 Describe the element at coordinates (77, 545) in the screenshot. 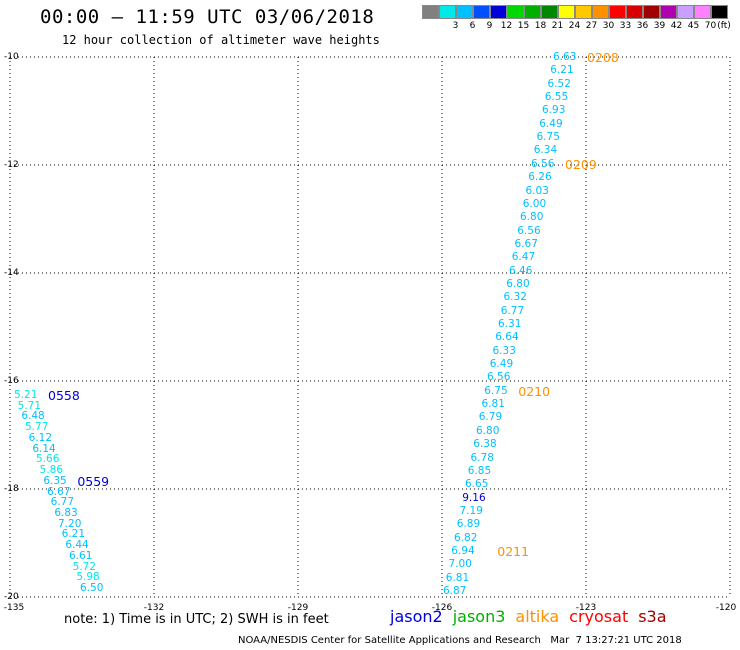

I see `swh-reading: 6.44` at that location.